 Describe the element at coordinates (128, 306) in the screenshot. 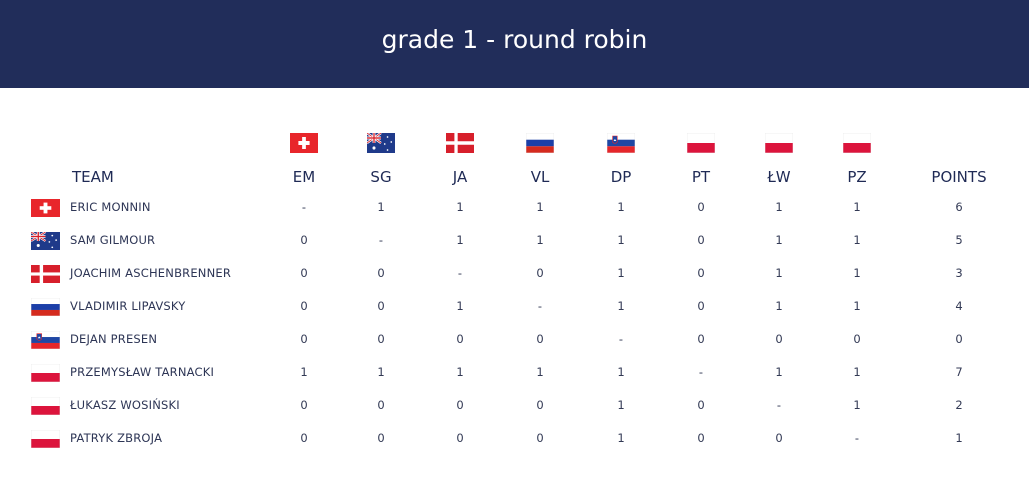

I see `team-name: VLADIMIR LIPAVSKY` at that location.